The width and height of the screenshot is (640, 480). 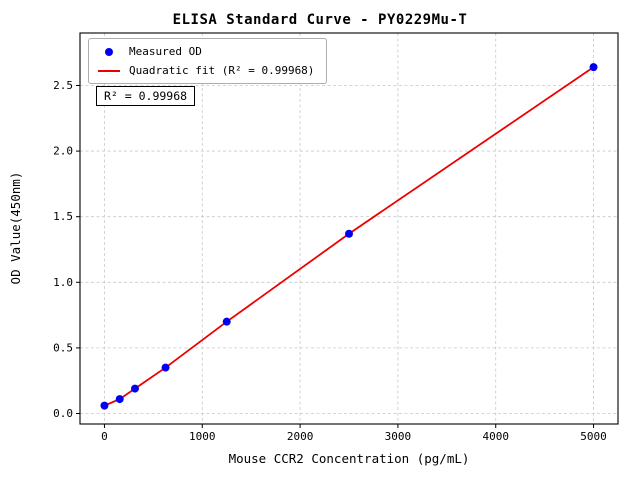 I want to click on legend-label-quadratic-fit: Quadratic fit (R² = 0.99968), so click(x=222, y=70).